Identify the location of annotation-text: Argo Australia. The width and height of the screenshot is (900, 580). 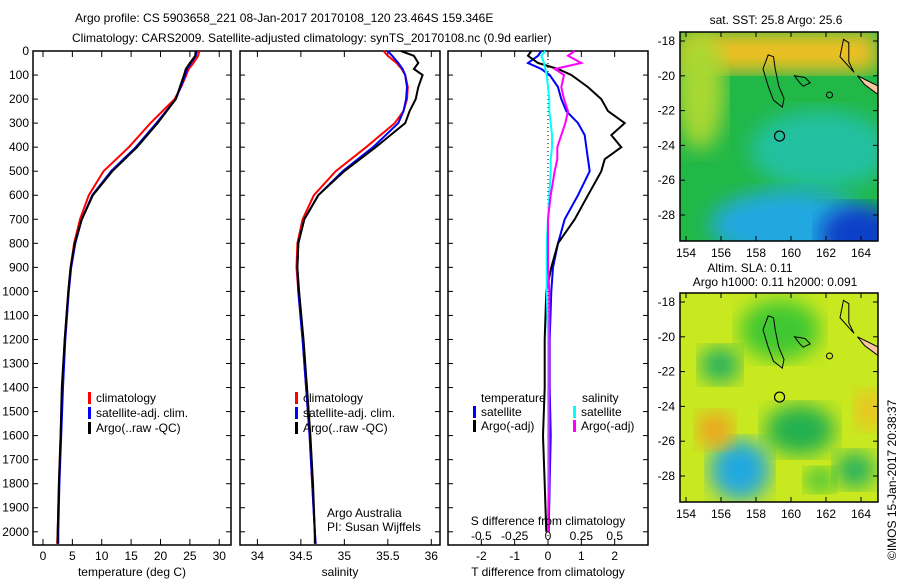
(364, 513).